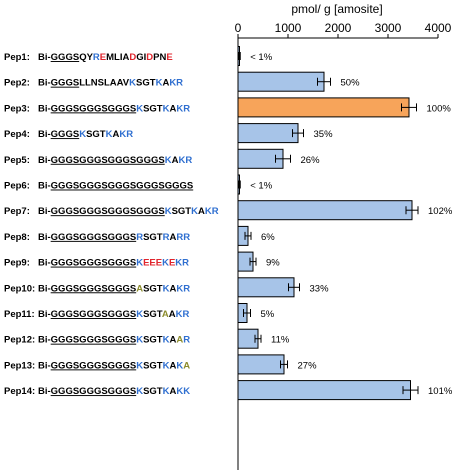 This screenshot has width=474, height=475. I want to click on x-tick-label: 3000, so click(388, 28).